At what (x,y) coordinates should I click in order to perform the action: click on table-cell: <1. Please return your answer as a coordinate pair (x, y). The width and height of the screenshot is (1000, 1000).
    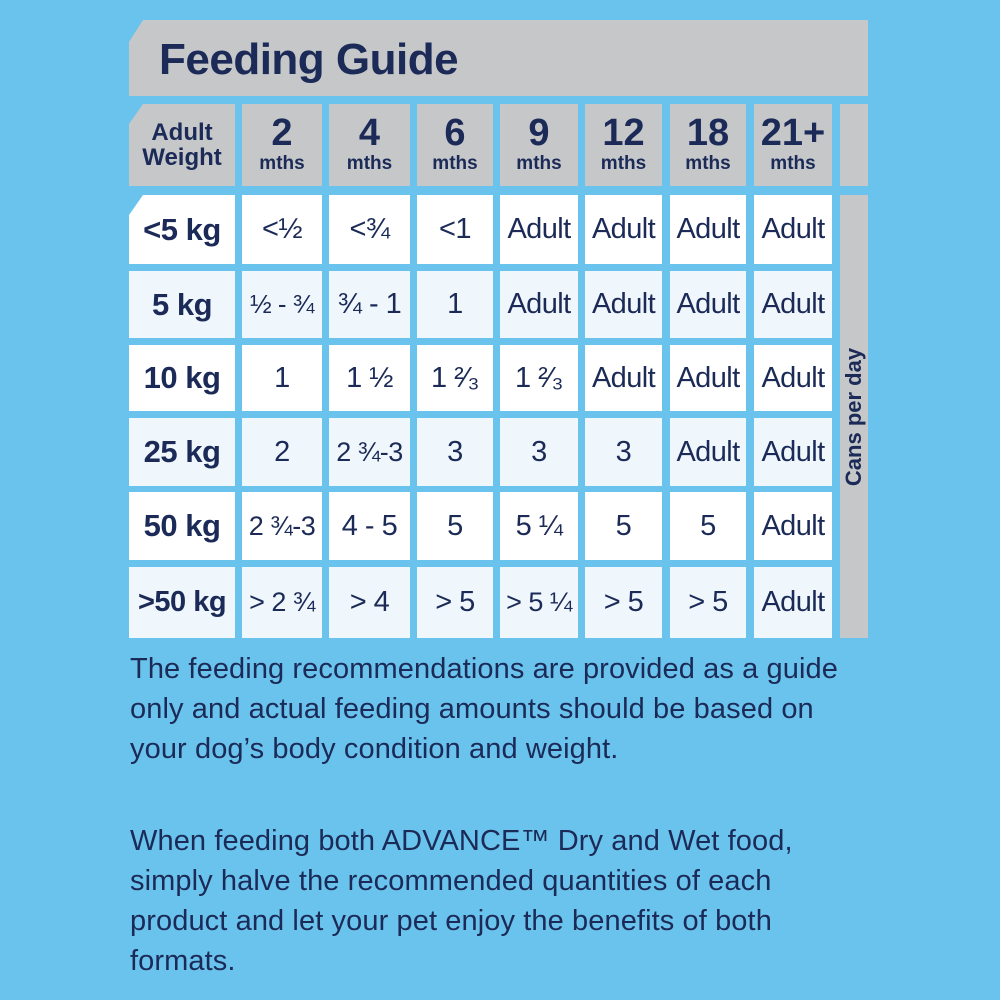
    Looking at the image, I should click on (455, 229).